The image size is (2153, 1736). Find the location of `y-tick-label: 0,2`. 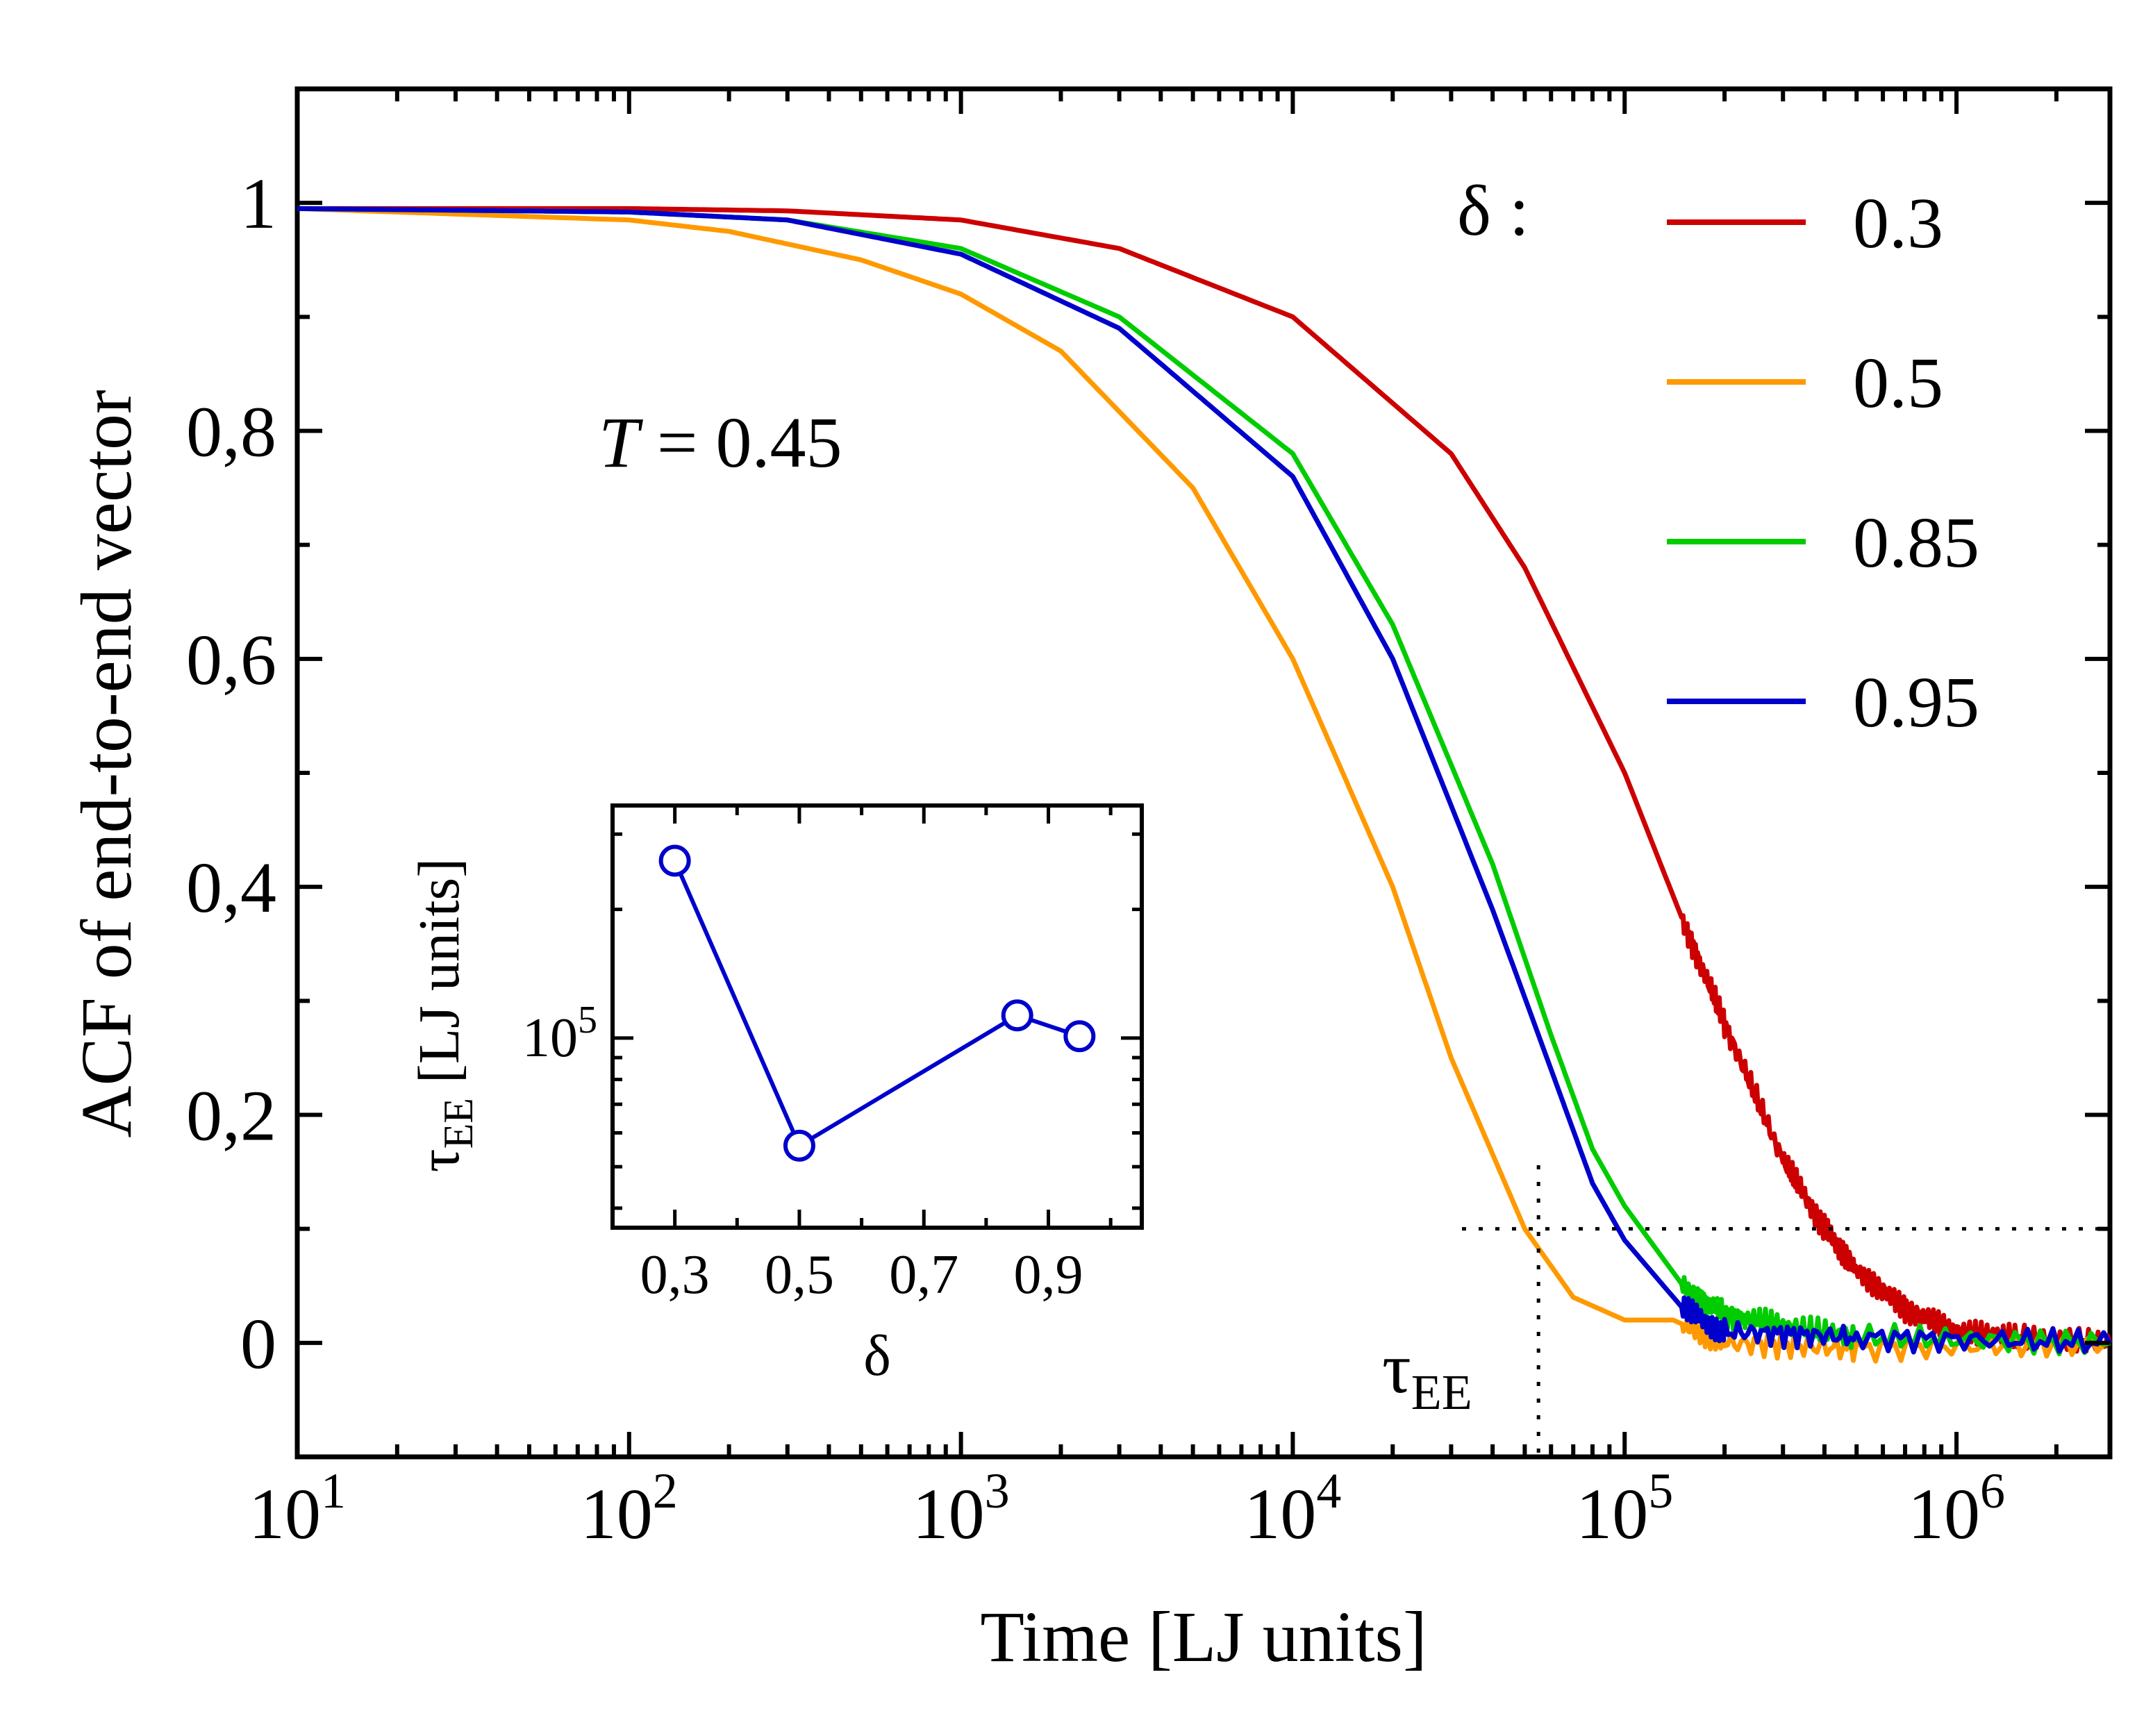

y-tick-label: 0,2 is located at coordinates (231, 1116).